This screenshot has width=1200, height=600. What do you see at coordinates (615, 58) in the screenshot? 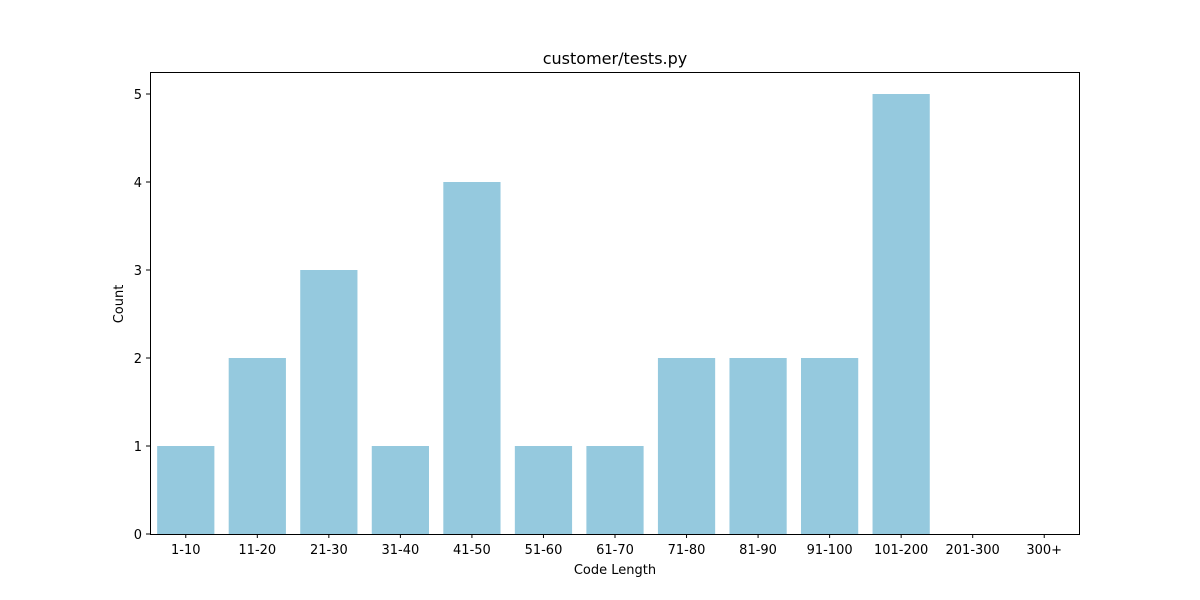
I see `chart-title: customer/tests.py` at bounding box center [615, 58].